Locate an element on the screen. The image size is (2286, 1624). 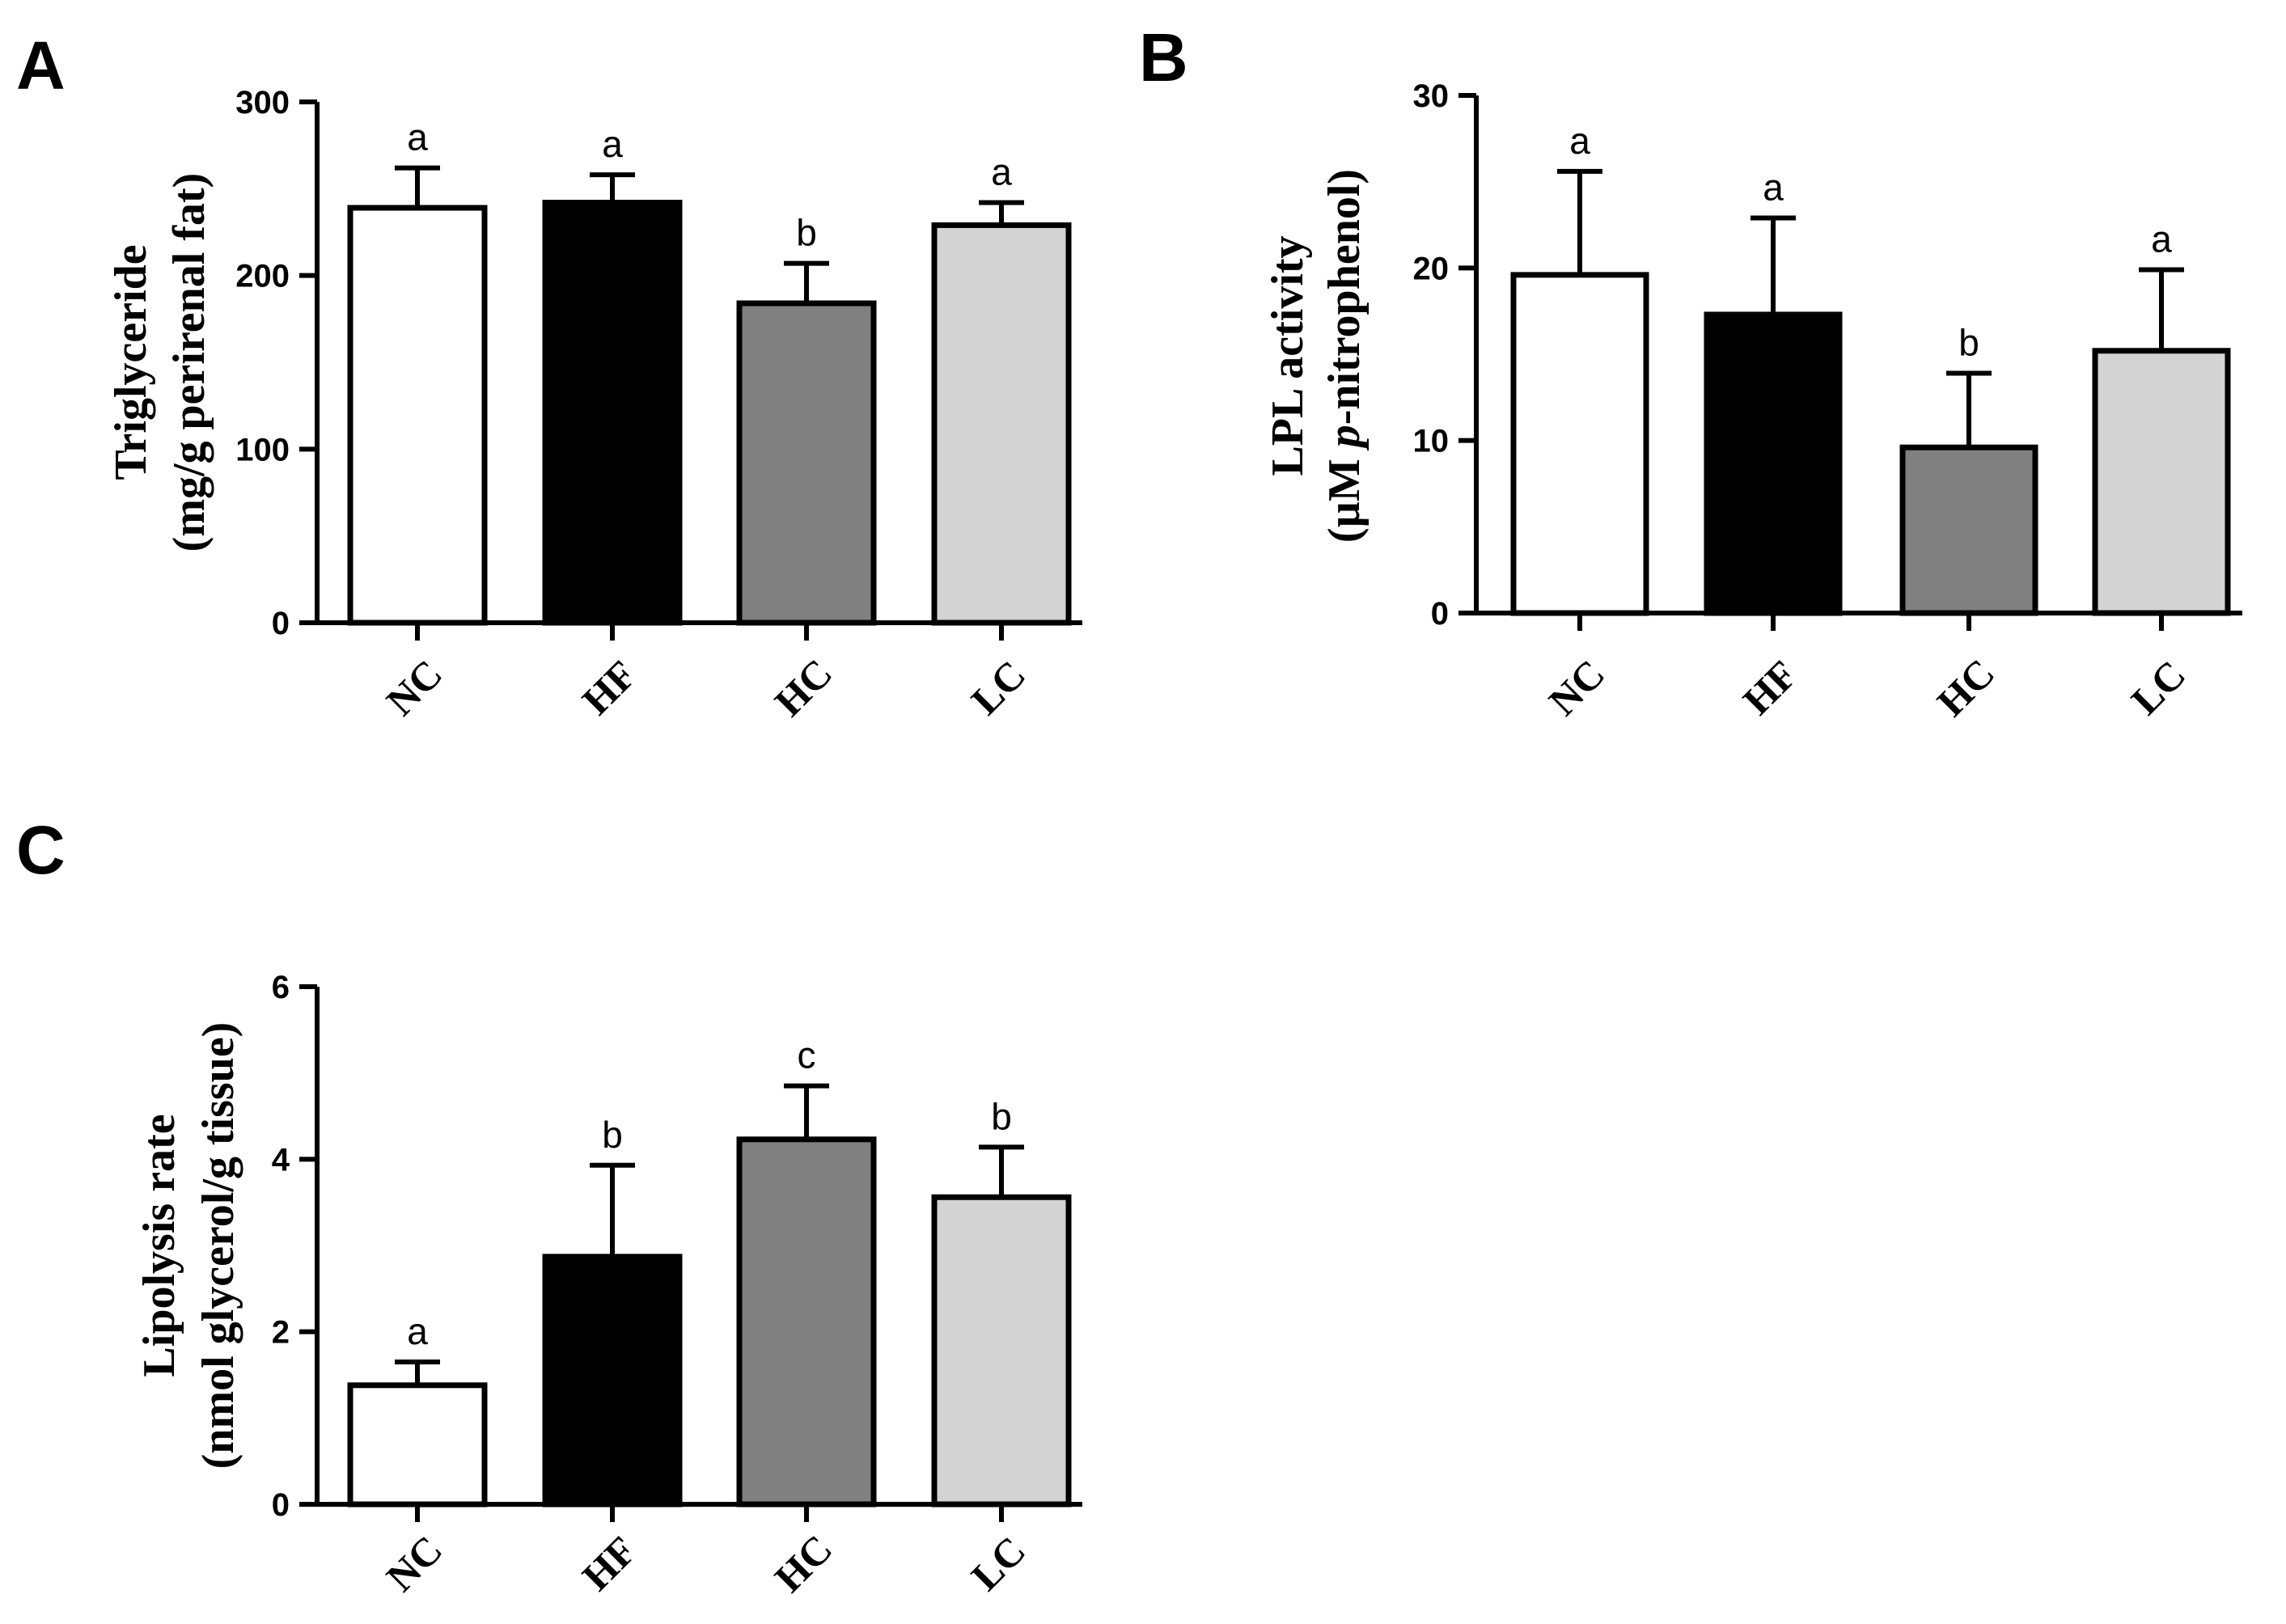
panel-letter: A is located at coordinates (41, 65).